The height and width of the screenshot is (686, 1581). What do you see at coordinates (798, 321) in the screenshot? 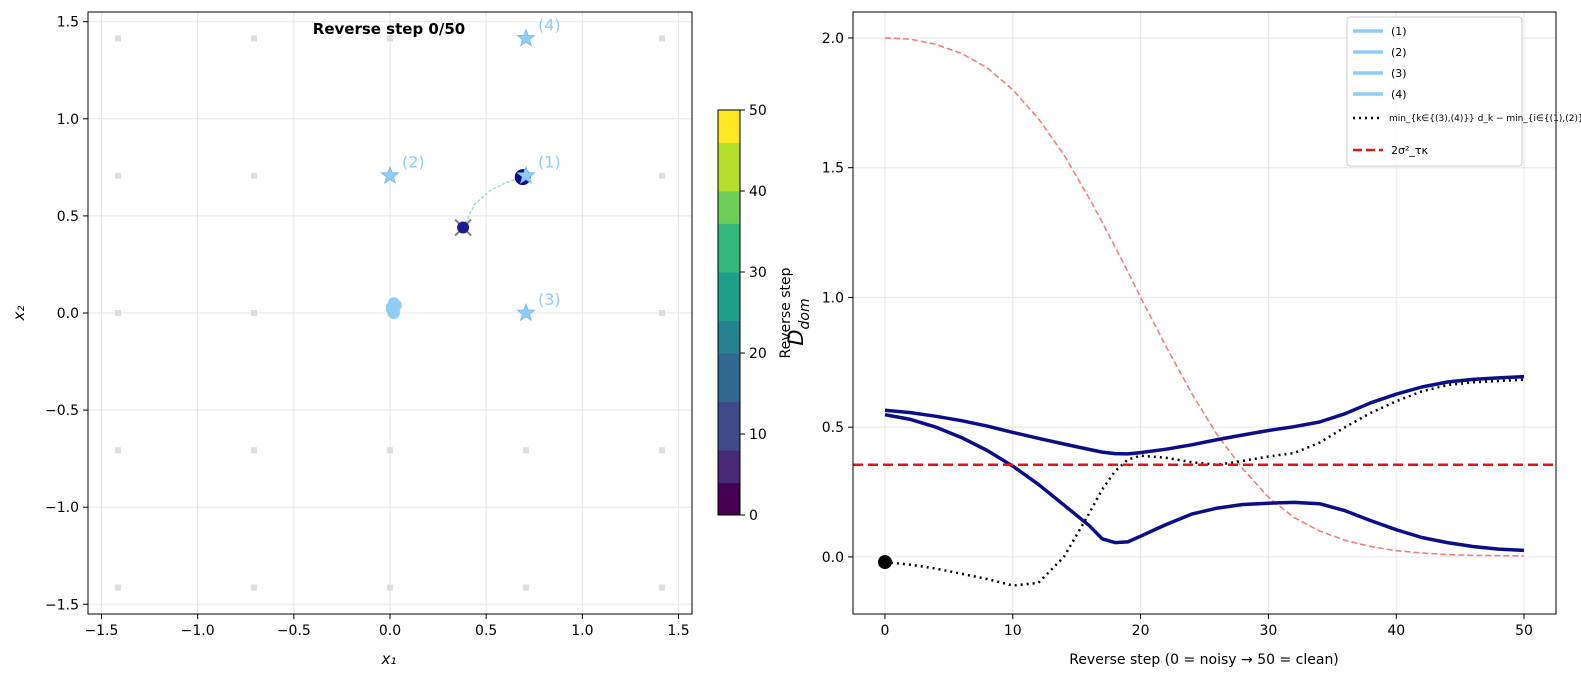
I see `right-y-axis-label: Ddom` at bounding box center [798, 321].